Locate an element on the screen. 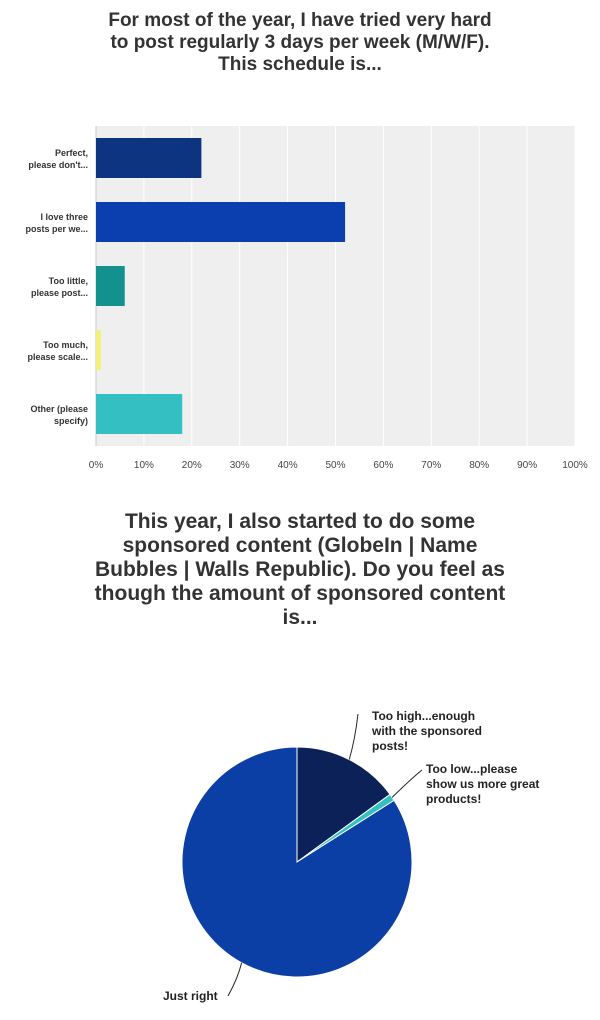 The width and height of the screenshot is (600, 1020). x-tick-label: 20% is located at coordinates (192, 465).